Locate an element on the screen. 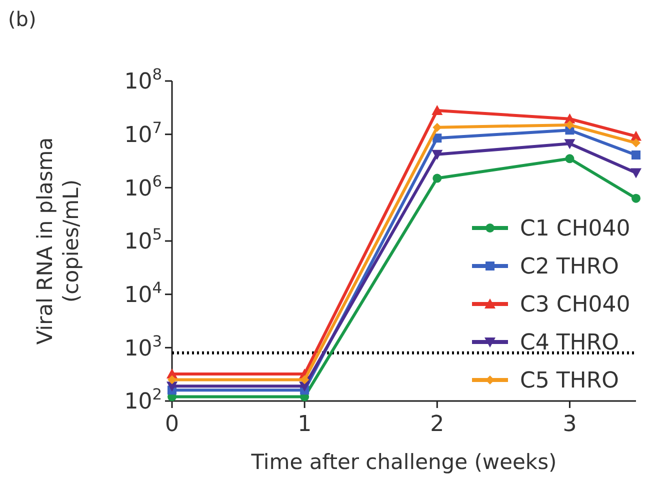 This screenshot has height=490, width=671. x-tick-label: 0 is located at coordinates (172, 424).